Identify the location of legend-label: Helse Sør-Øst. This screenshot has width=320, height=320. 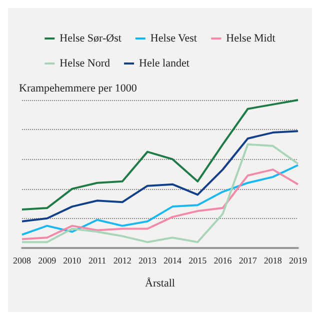
(91, 38).